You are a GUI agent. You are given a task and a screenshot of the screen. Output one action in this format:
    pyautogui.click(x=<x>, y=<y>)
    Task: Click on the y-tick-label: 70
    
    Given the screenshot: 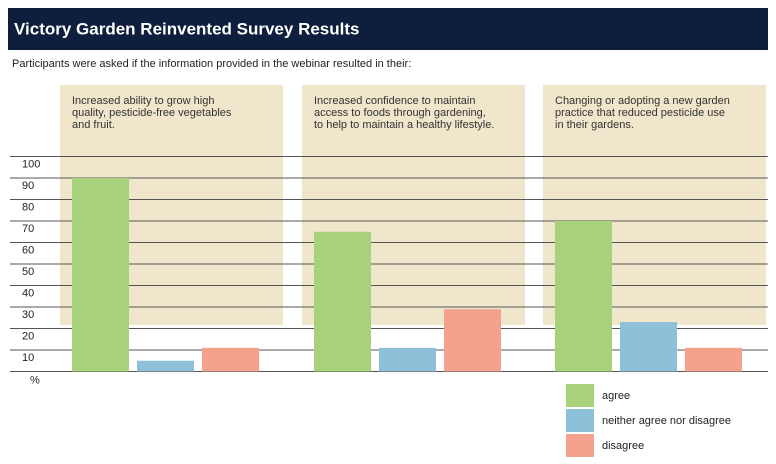 What is the action you would take?
    pyautogui.click(x=28, y=229)
    